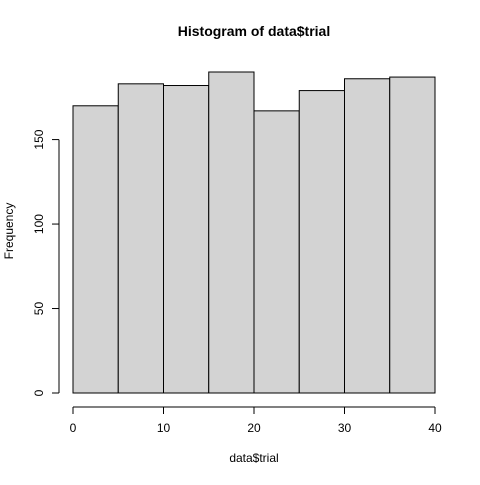 The image size is (480, 485). What do you see at coordinates (254, 428) in the screenshot?
I see `x-tick-label: 20` at bounding box center [254, 428].